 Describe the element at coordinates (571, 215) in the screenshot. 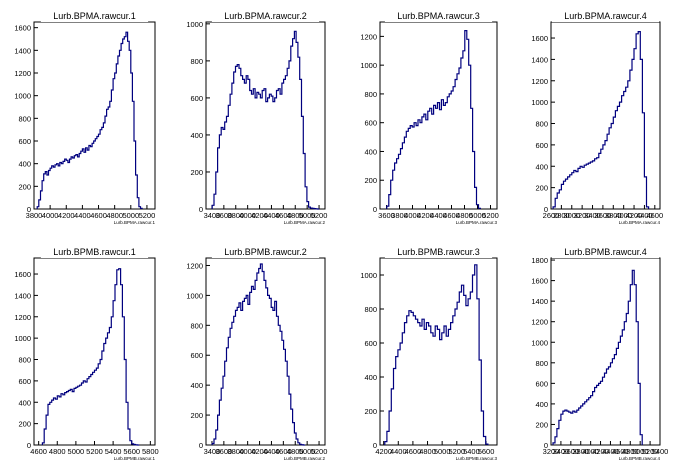

I see `x-tick-label: 3000` at that location.